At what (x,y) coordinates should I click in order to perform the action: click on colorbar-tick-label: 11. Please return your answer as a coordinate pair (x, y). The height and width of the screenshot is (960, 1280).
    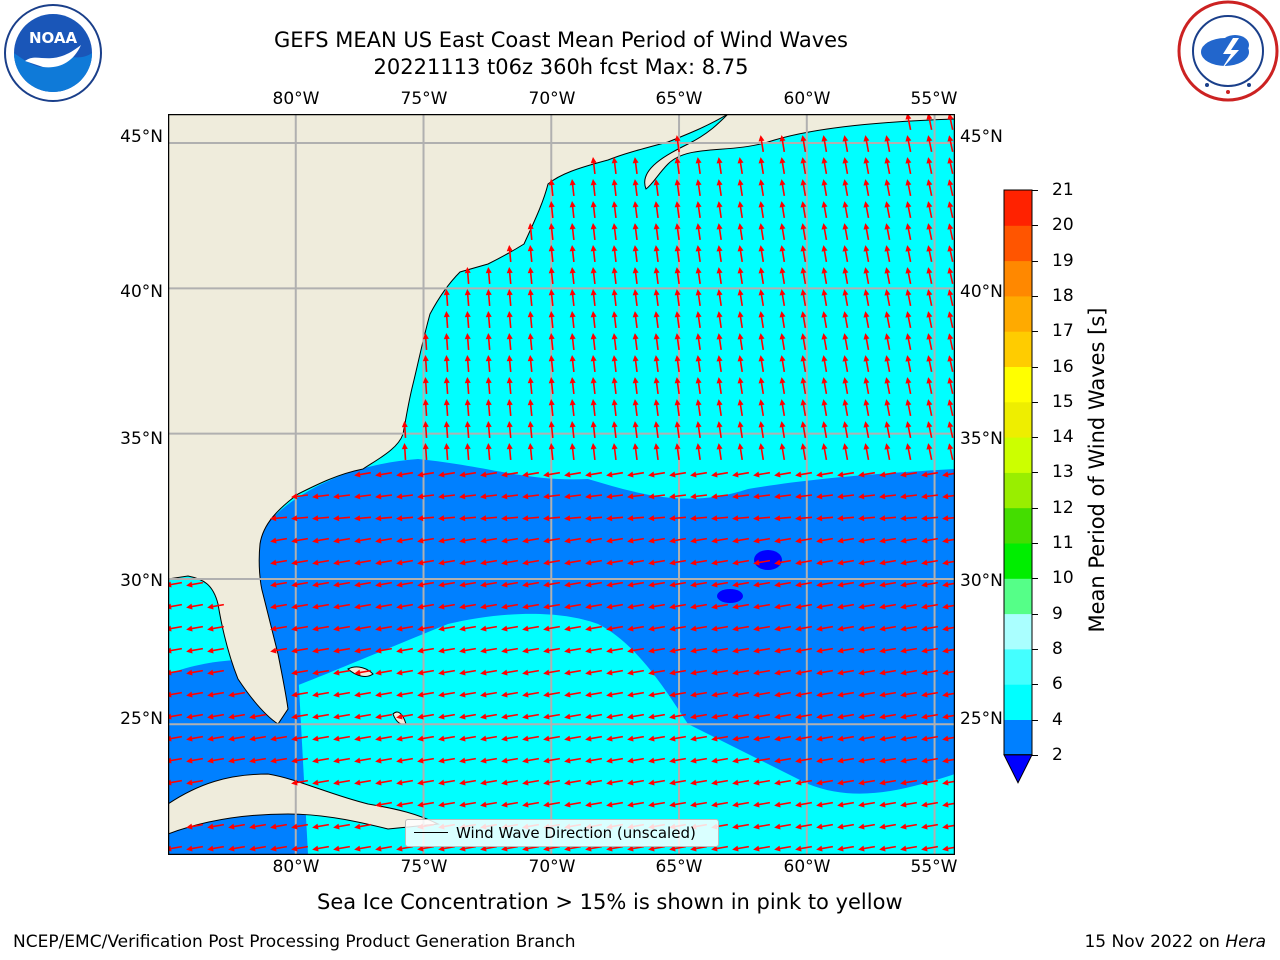
    Looking at the image, I should click on (1063, 543).